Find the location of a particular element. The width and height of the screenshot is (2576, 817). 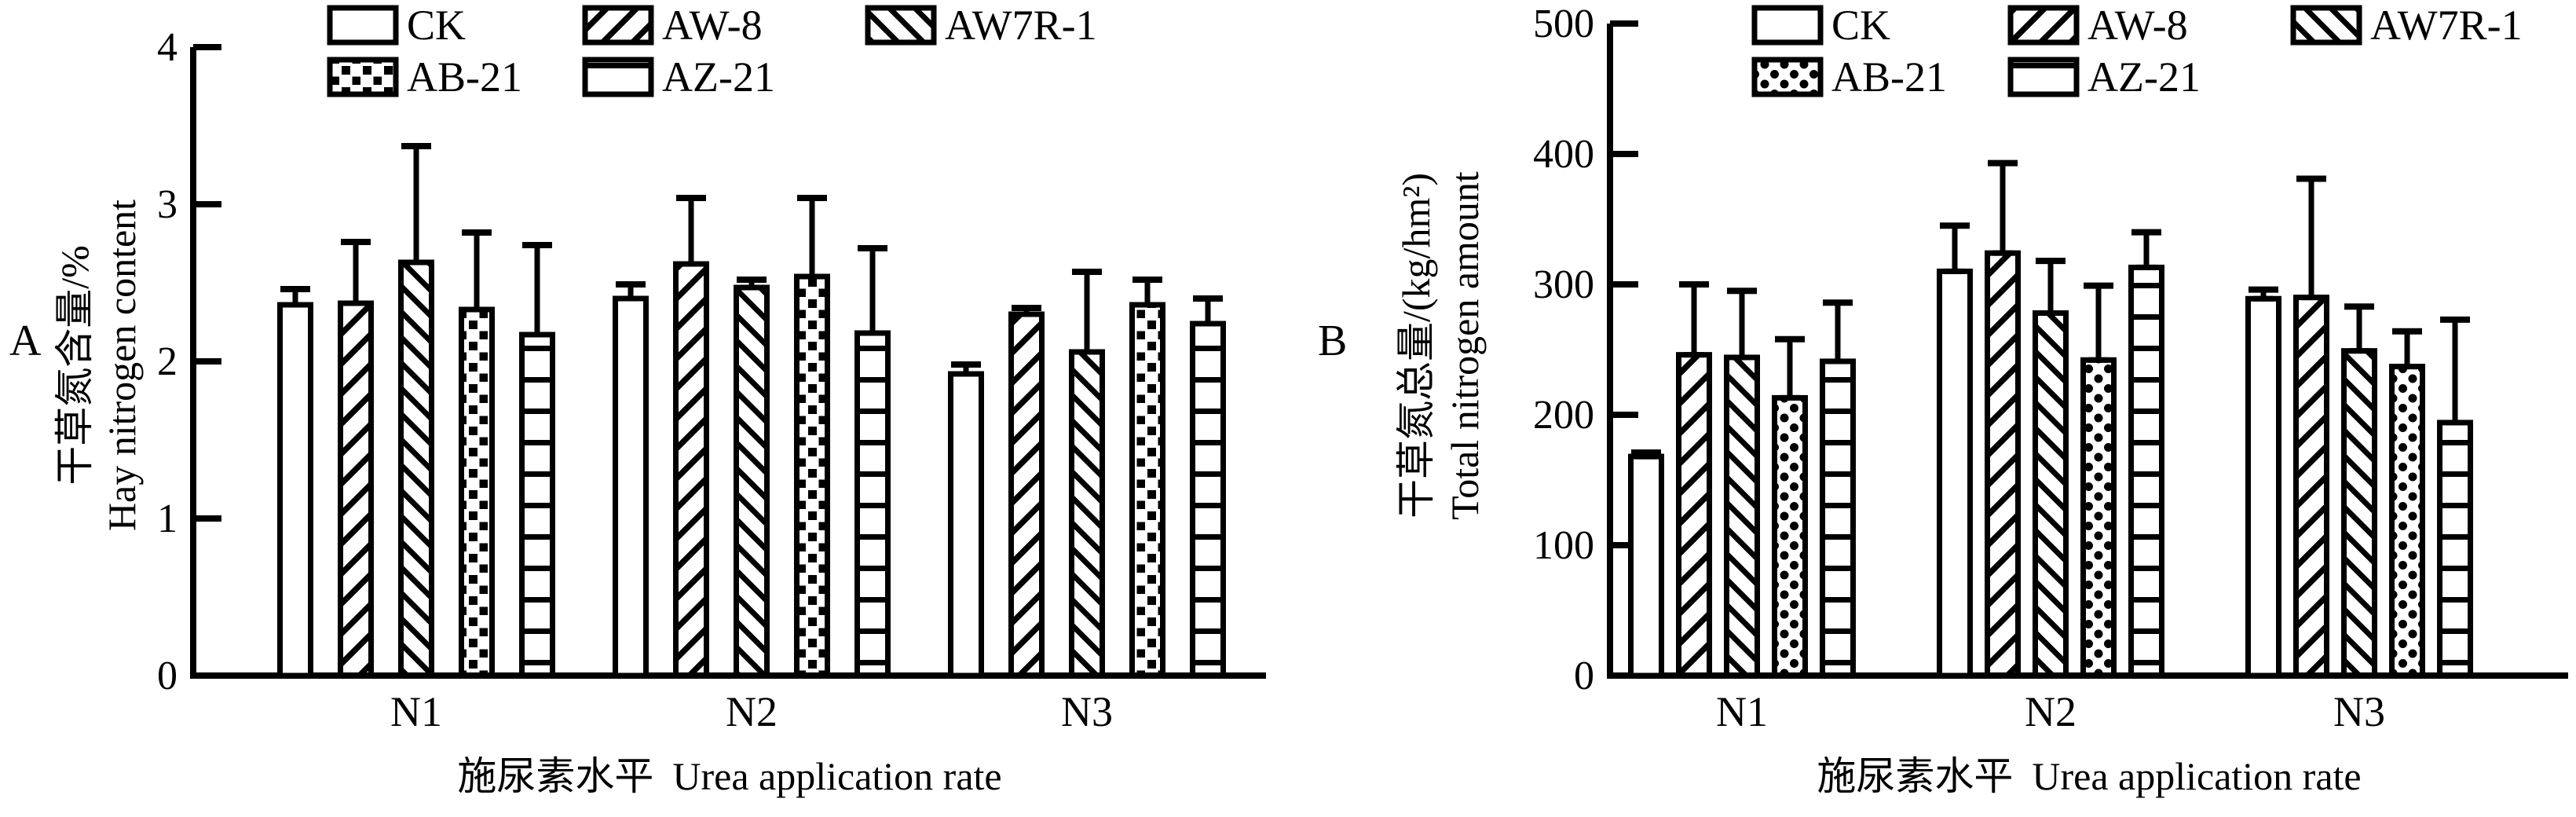

y-axis-title-en: Total nitrogen amount is located at coordinates (1465, 345).